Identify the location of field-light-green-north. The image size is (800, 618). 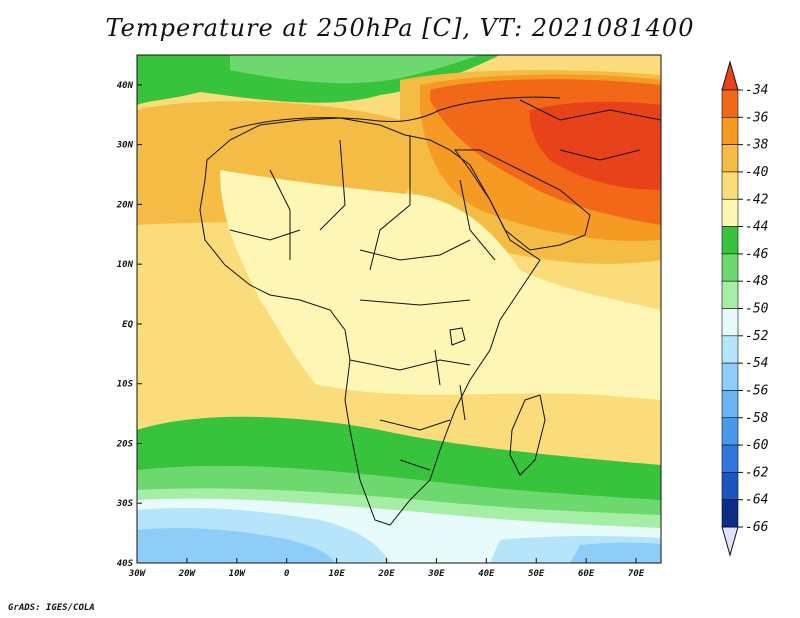
(355, 69).